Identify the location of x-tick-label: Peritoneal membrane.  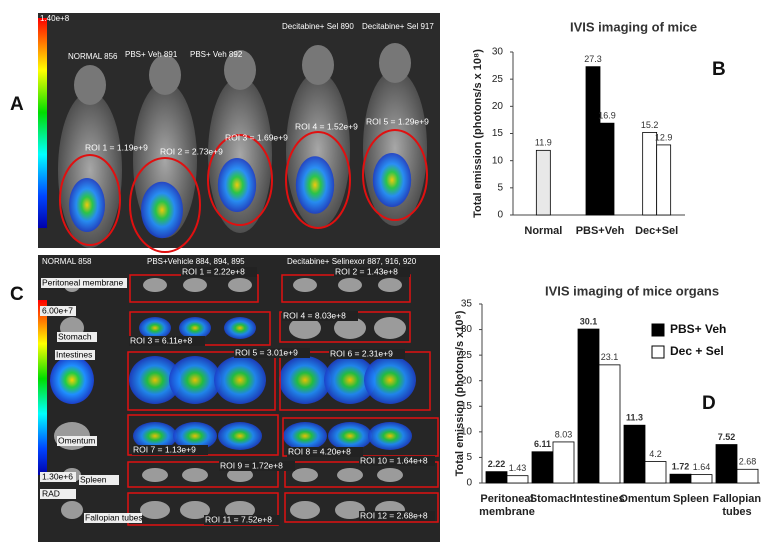
(507, 505).